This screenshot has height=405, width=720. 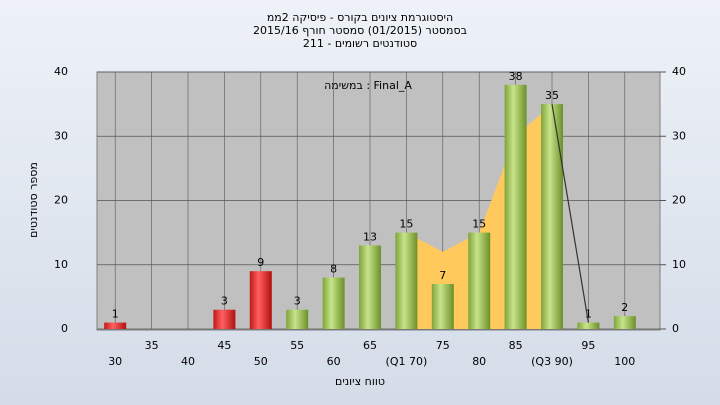 What do you see at coordinates (334, 361) in the screenshot?
I see `x-tick-label: 60` at bounding box center [334, 361].